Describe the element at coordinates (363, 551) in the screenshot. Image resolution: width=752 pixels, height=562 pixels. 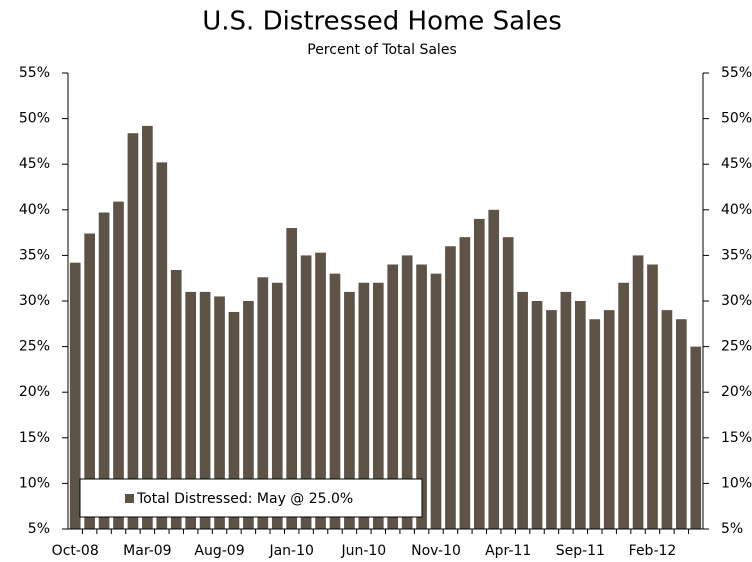
I see `x-tick-label: Jun-10` at that location.